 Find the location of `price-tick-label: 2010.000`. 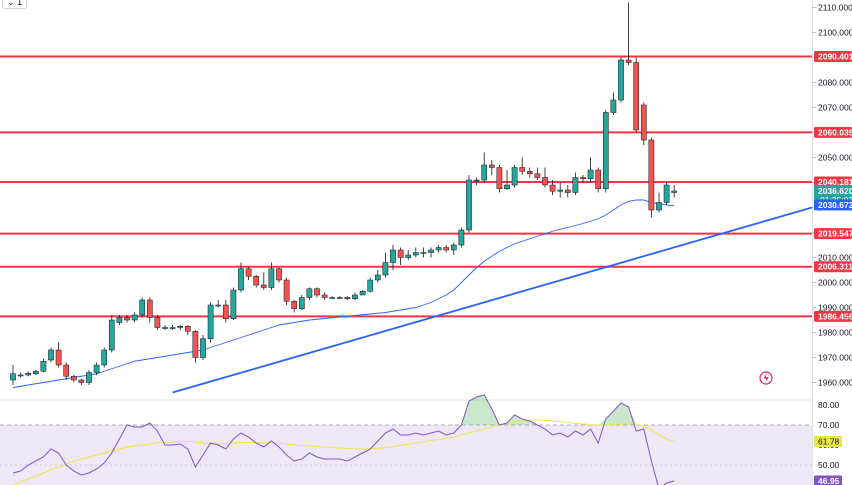

price-tick-label: 2010.000 is located at coordinates (835, 258).